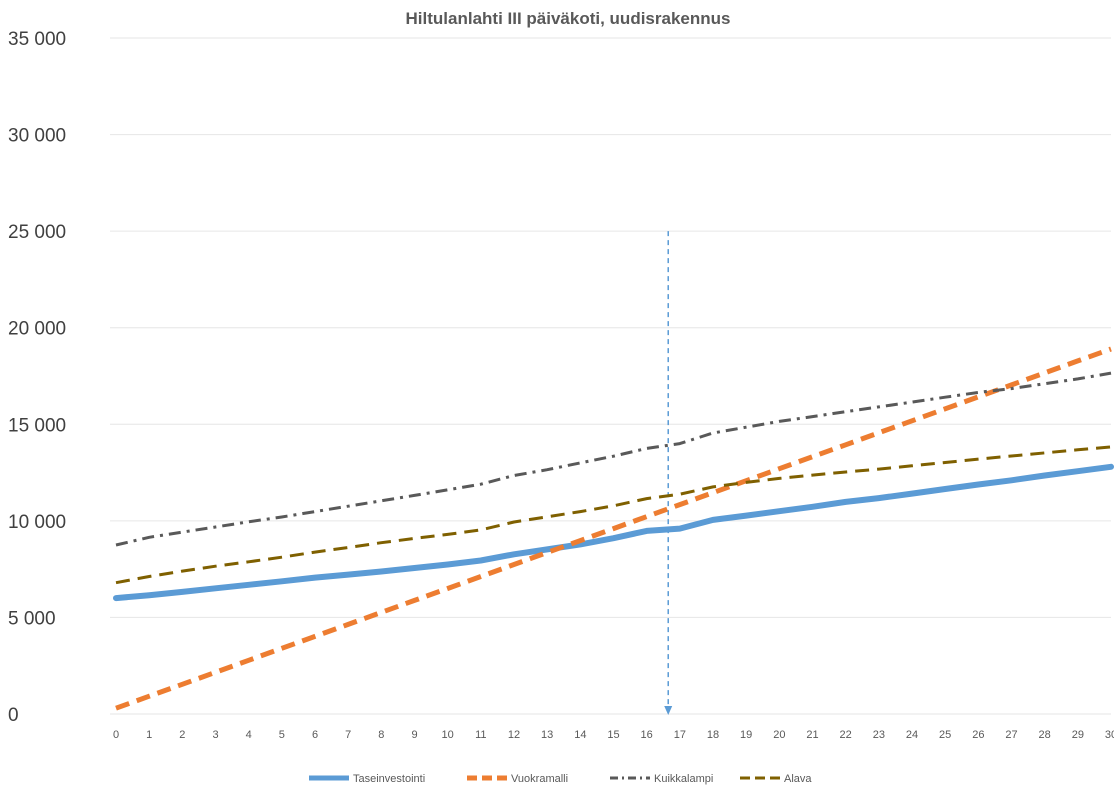 Image resolution: width=1114 pixels, height=789 pixels. What do you see at coordinates (13, 715) in the screenshot?
I see `y-tick-label: 0` at bounding box center [13, 715].